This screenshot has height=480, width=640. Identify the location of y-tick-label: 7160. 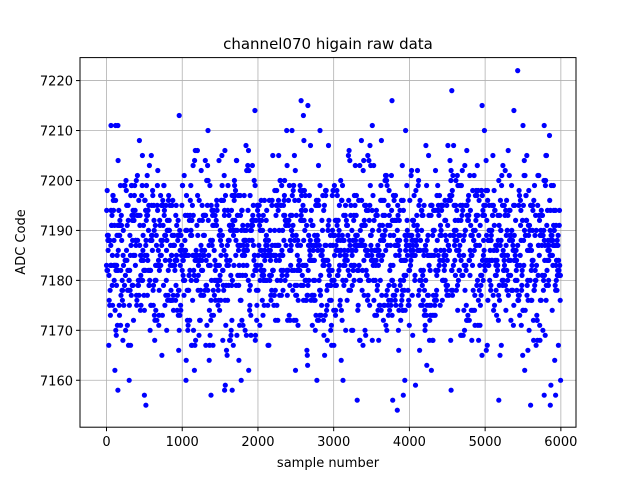
(56, 381).